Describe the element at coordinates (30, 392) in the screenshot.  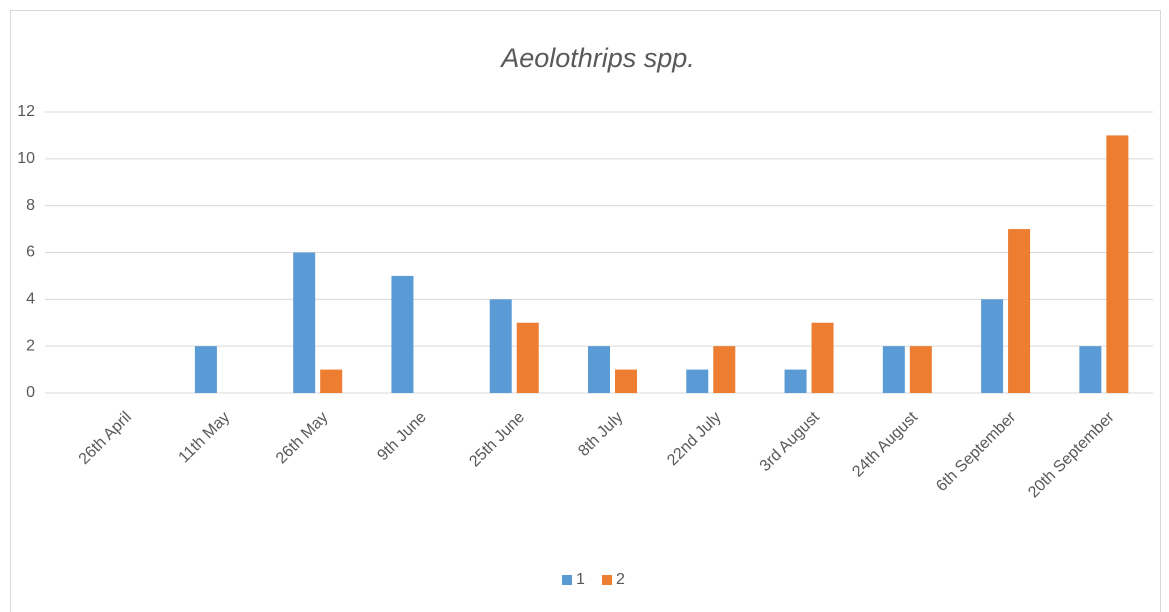
I see `y-tick-label: 0` at that location.